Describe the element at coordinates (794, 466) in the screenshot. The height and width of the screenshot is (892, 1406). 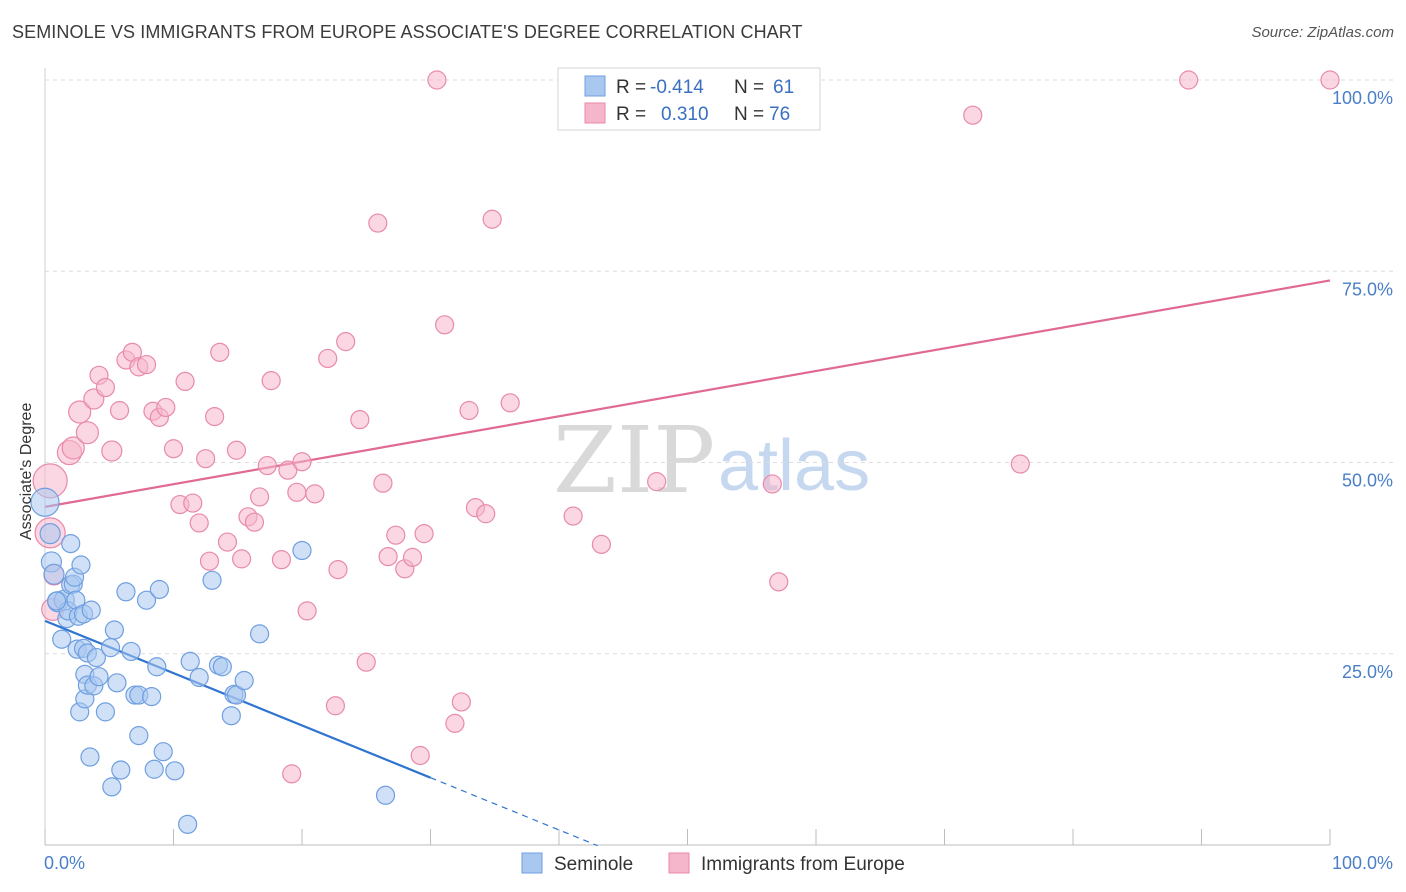
I see `watermark-atlas: atlas` at that location.